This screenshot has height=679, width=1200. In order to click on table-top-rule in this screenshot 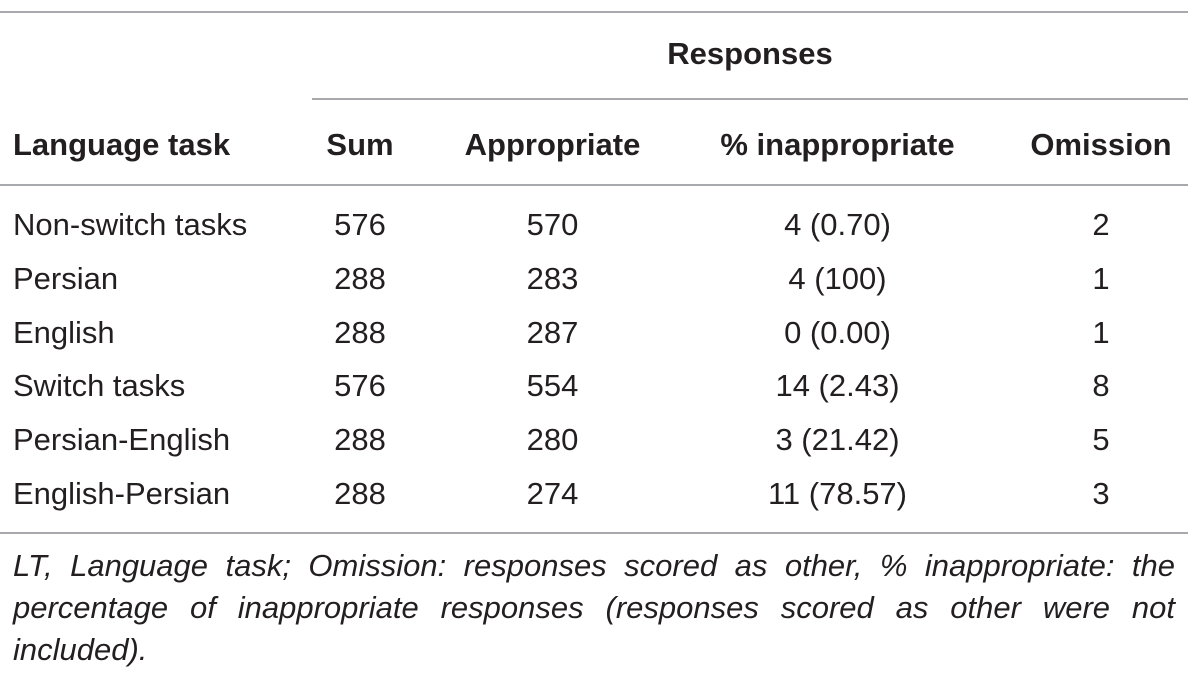, I will do `click(594, 12)`.